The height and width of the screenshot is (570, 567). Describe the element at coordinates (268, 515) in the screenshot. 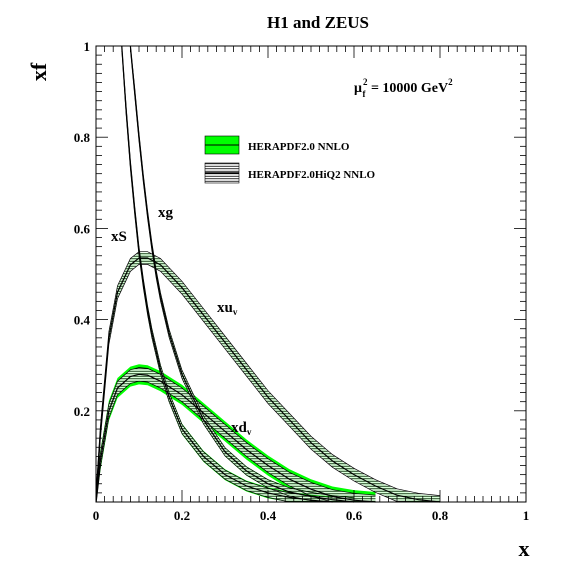

I see `x-tick-label: 0.4` at that location.